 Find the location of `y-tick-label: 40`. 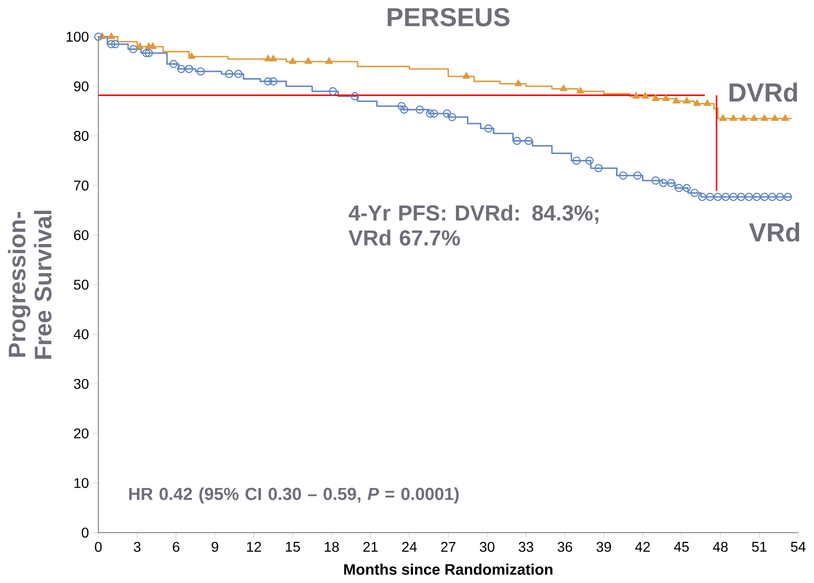

y-tick-label: 40 is located at coordinates (81, 334).